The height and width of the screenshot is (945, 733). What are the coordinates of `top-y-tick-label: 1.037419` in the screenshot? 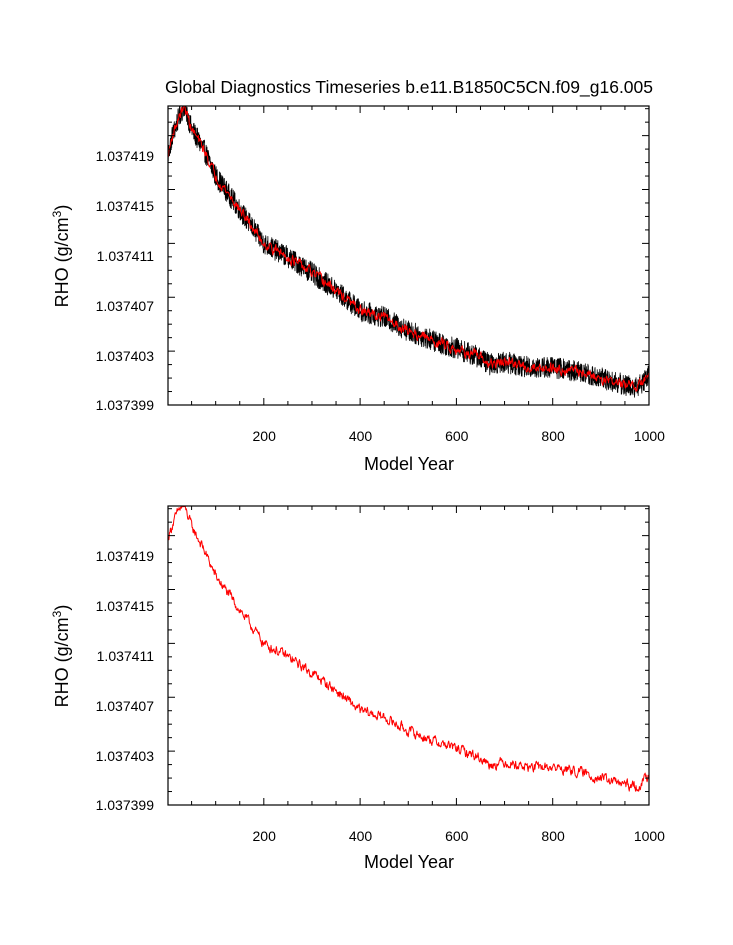 It's located at (125, 156).